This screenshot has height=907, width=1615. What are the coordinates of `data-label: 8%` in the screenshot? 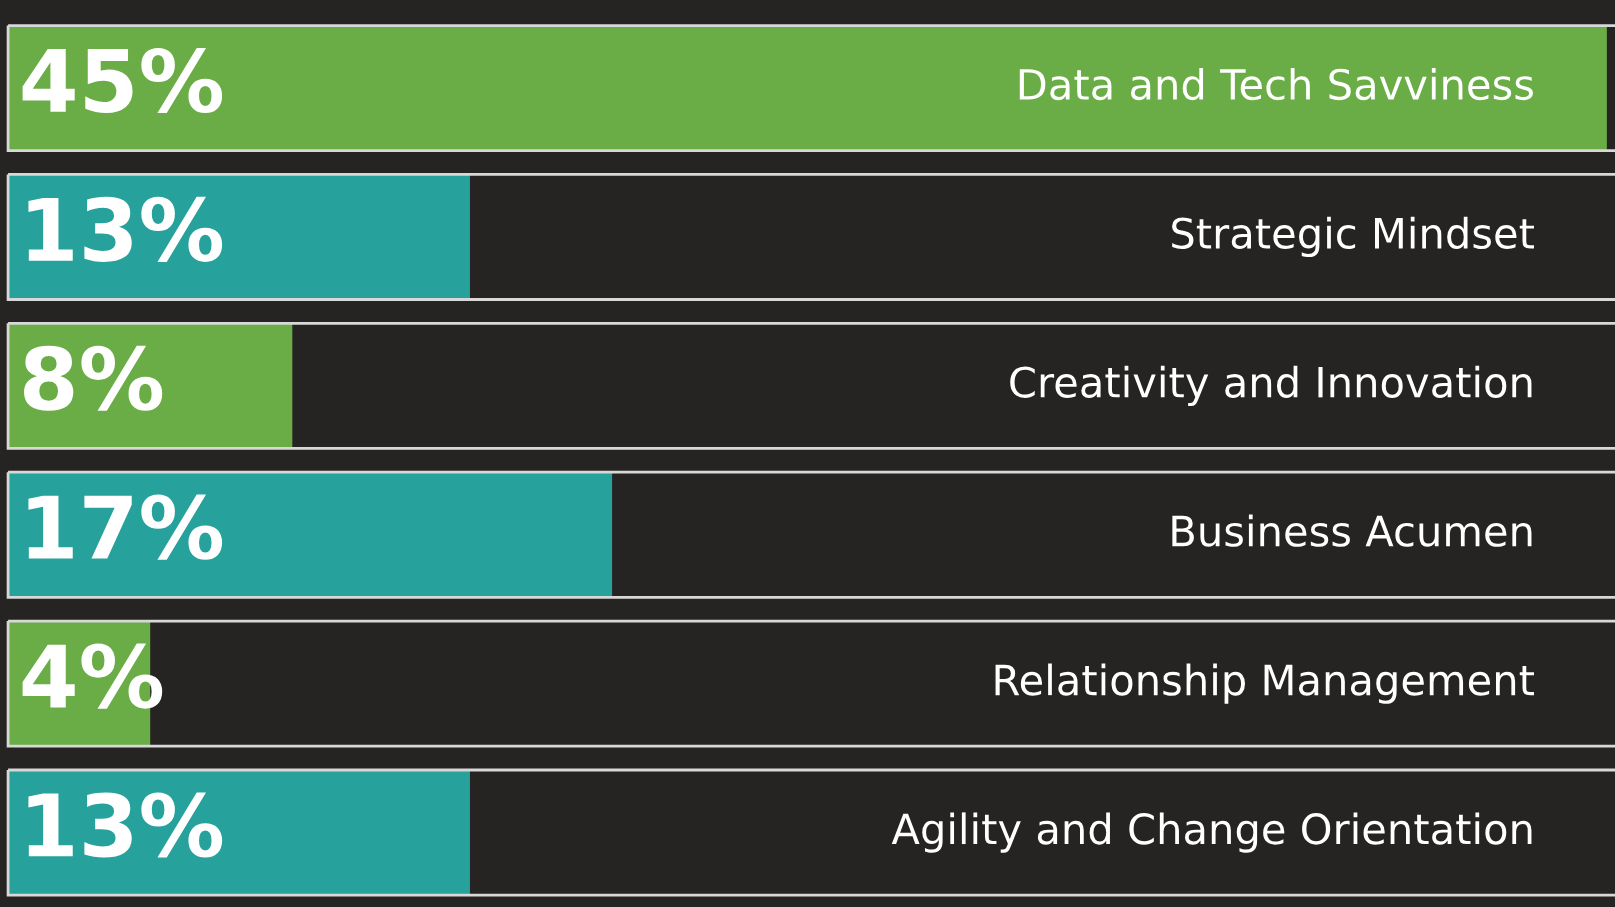 It's located at (93, 378).